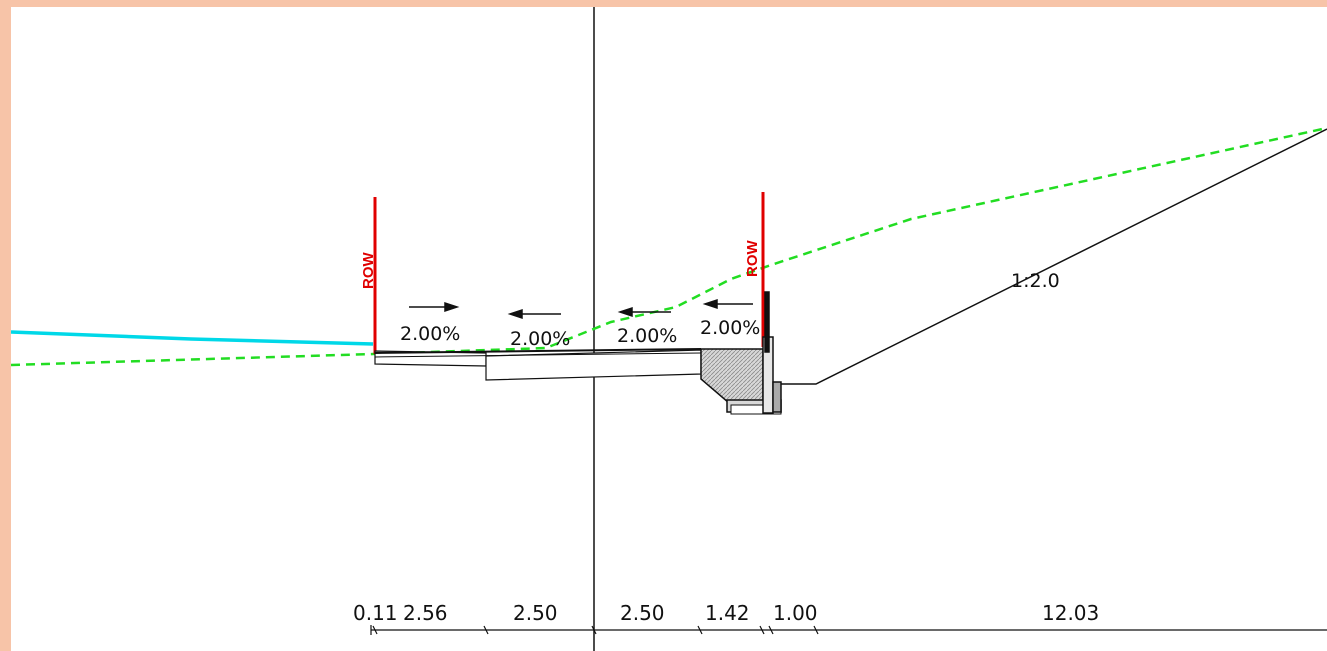  Describe the element at coordinates (540, 339) in the screenshot. I see `slope-label-2: 2.00%` at that location.